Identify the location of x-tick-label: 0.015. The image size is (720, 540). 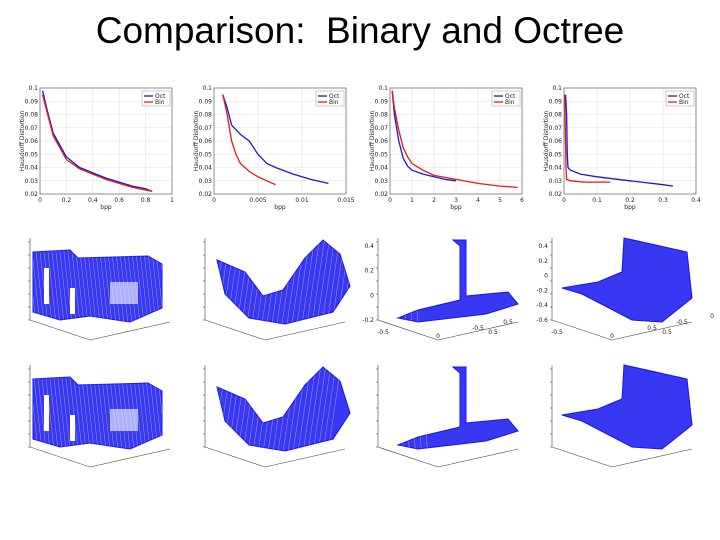
(345, 200).